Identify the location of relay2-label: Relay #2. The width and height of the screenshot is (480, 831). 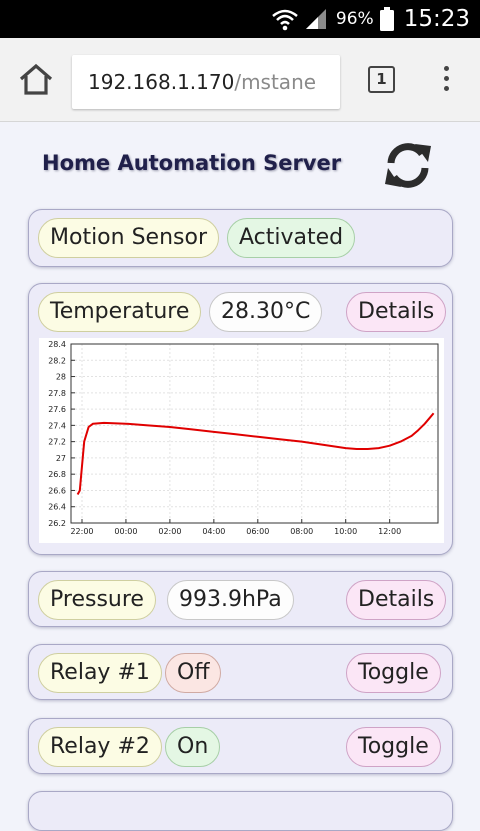
(100, 747).